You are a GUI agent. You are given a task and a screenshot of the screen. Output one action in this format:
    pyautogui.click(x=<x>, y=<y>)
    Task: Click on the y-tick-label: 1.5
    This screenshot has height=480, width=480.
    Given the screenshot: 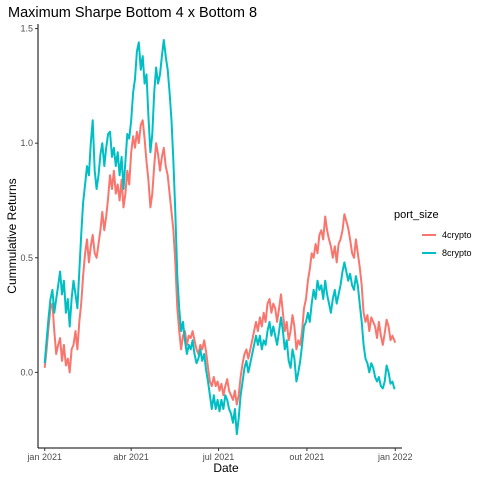 What is the action you would take?
    pyautogui.click(x=26, y=29)
    